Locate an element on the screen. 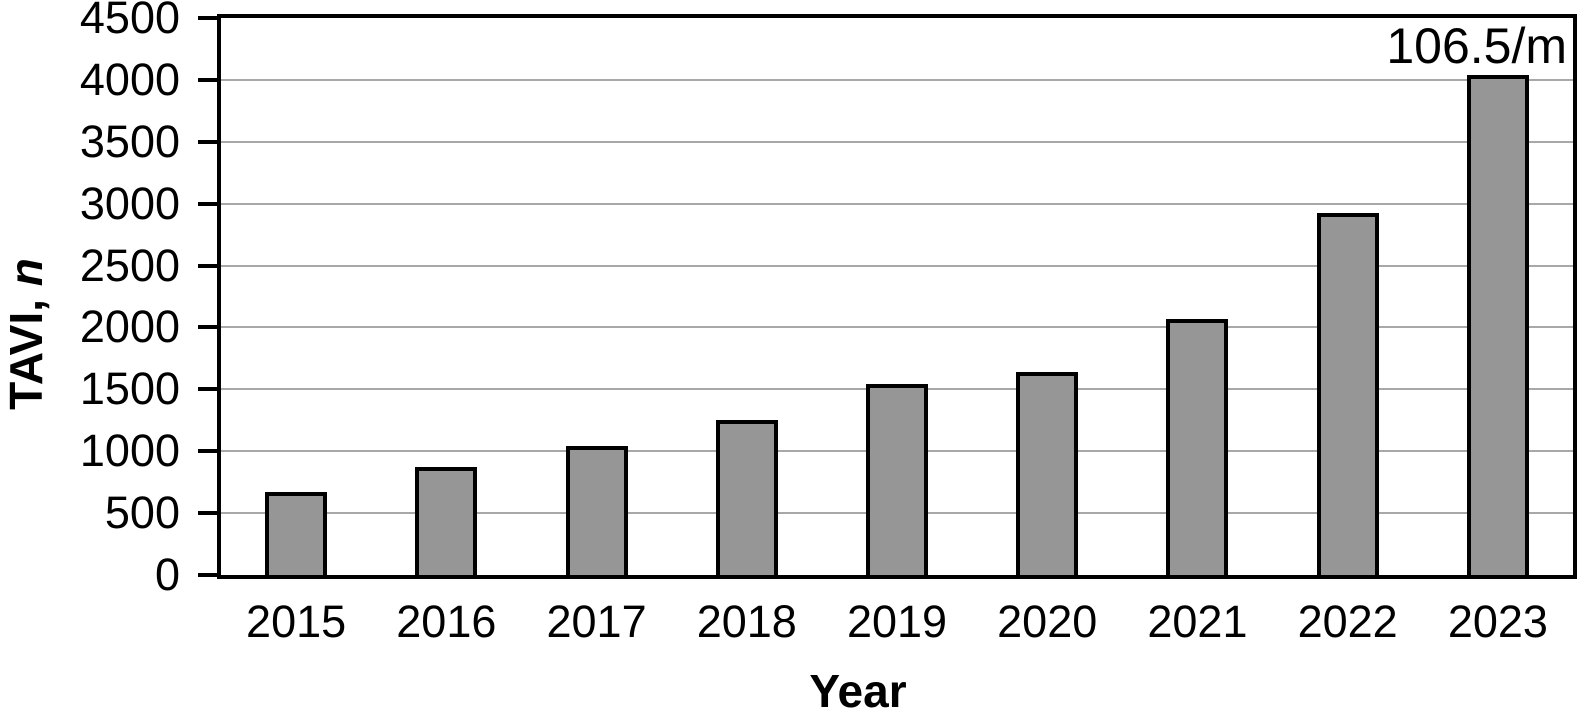 Image resolution: width=1581 pixels, height=717 pixels. bar-2017 is located at coordinates (596, 510).